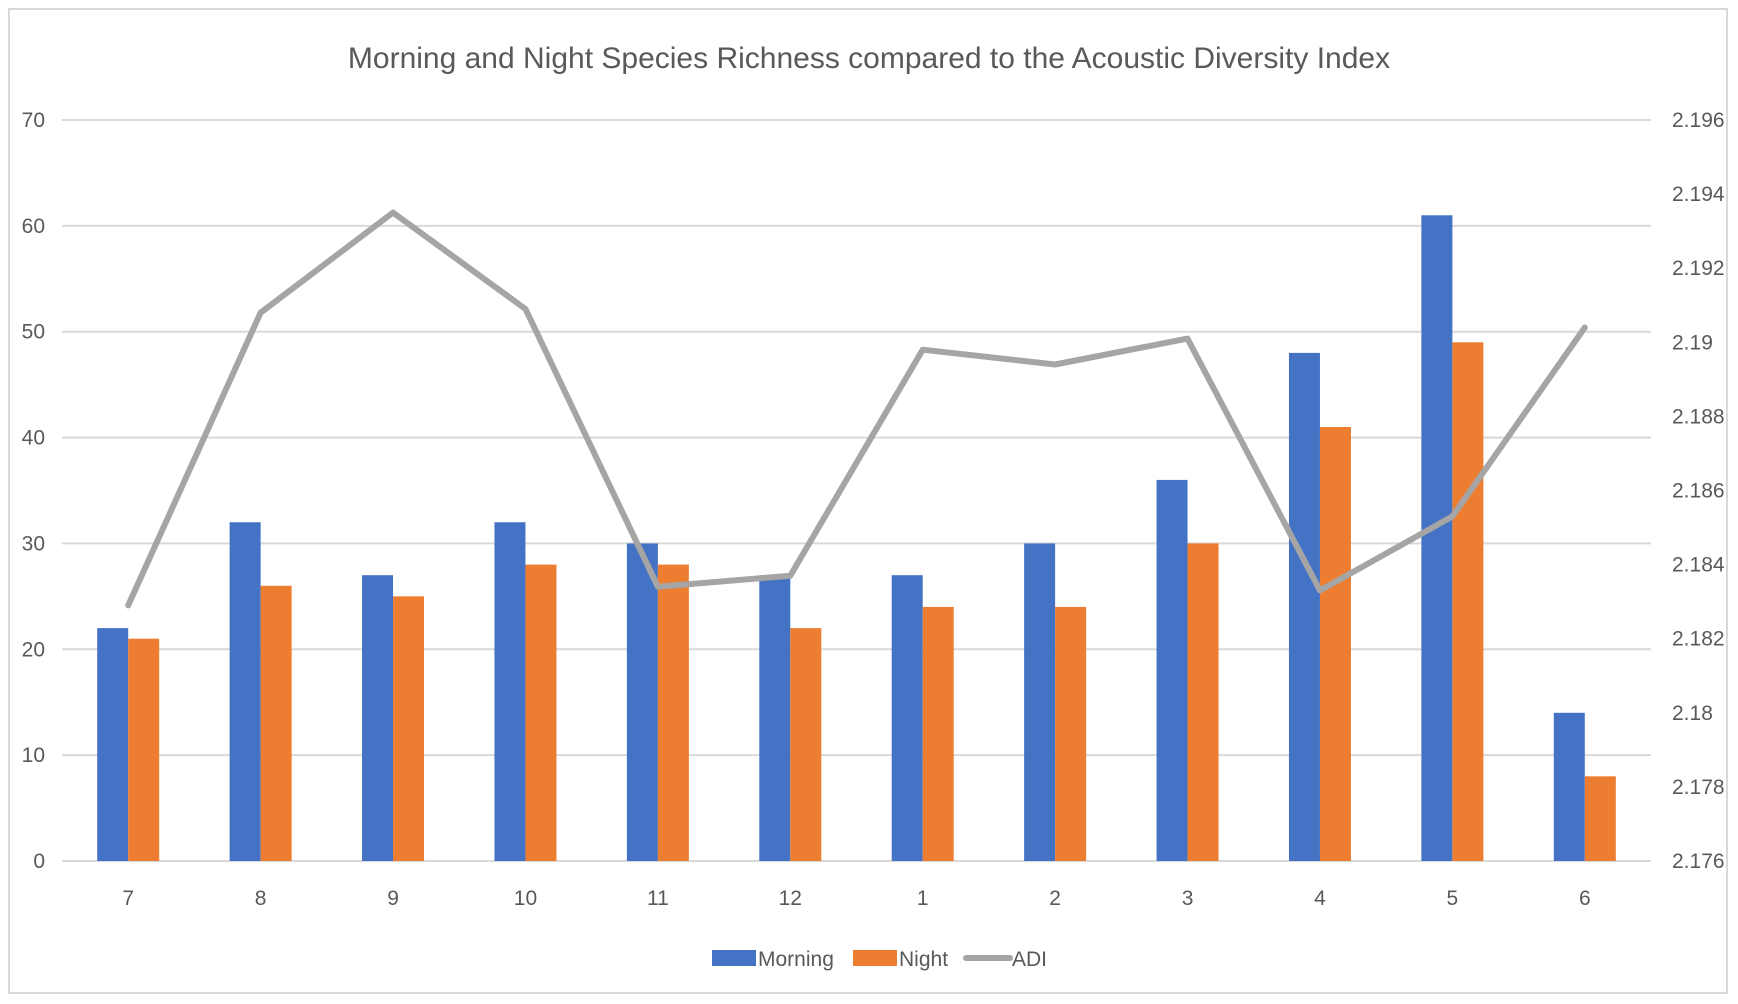 The width and height of the screenshot is (1738, 1004). Describe the element at coordinates (393, 898) in the screenshot. I see `x-axis-tick-label: 9` at that location.